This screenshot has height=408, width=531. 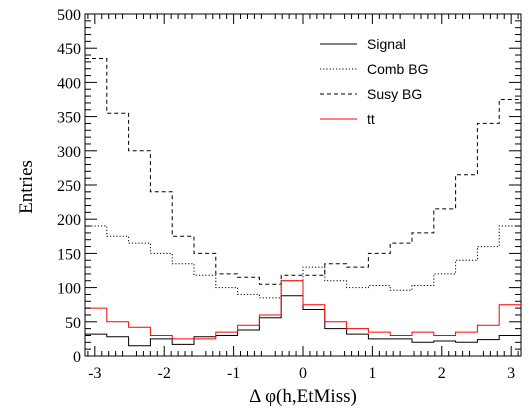 What do you see at coordinates (511, 373) in the screenshot?
I see `x-tick-label: 3` at bounding box center [511, 373].